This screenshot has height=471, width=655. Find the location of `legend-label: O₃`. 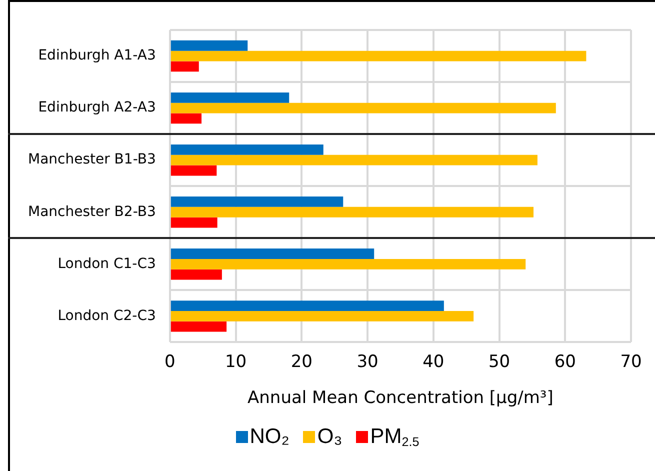

legend-label: O₃ is located at coordinates (329, 437).